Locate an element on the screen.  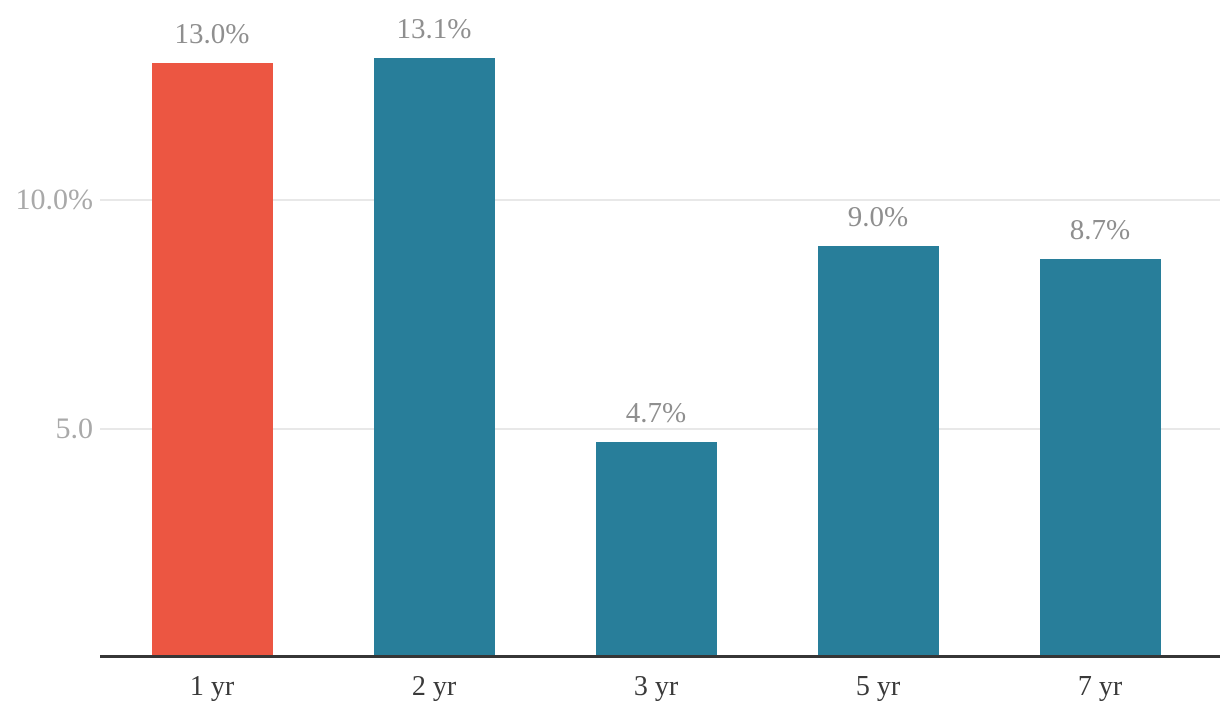
bar-7yr is located at coordinates (1100, 458).